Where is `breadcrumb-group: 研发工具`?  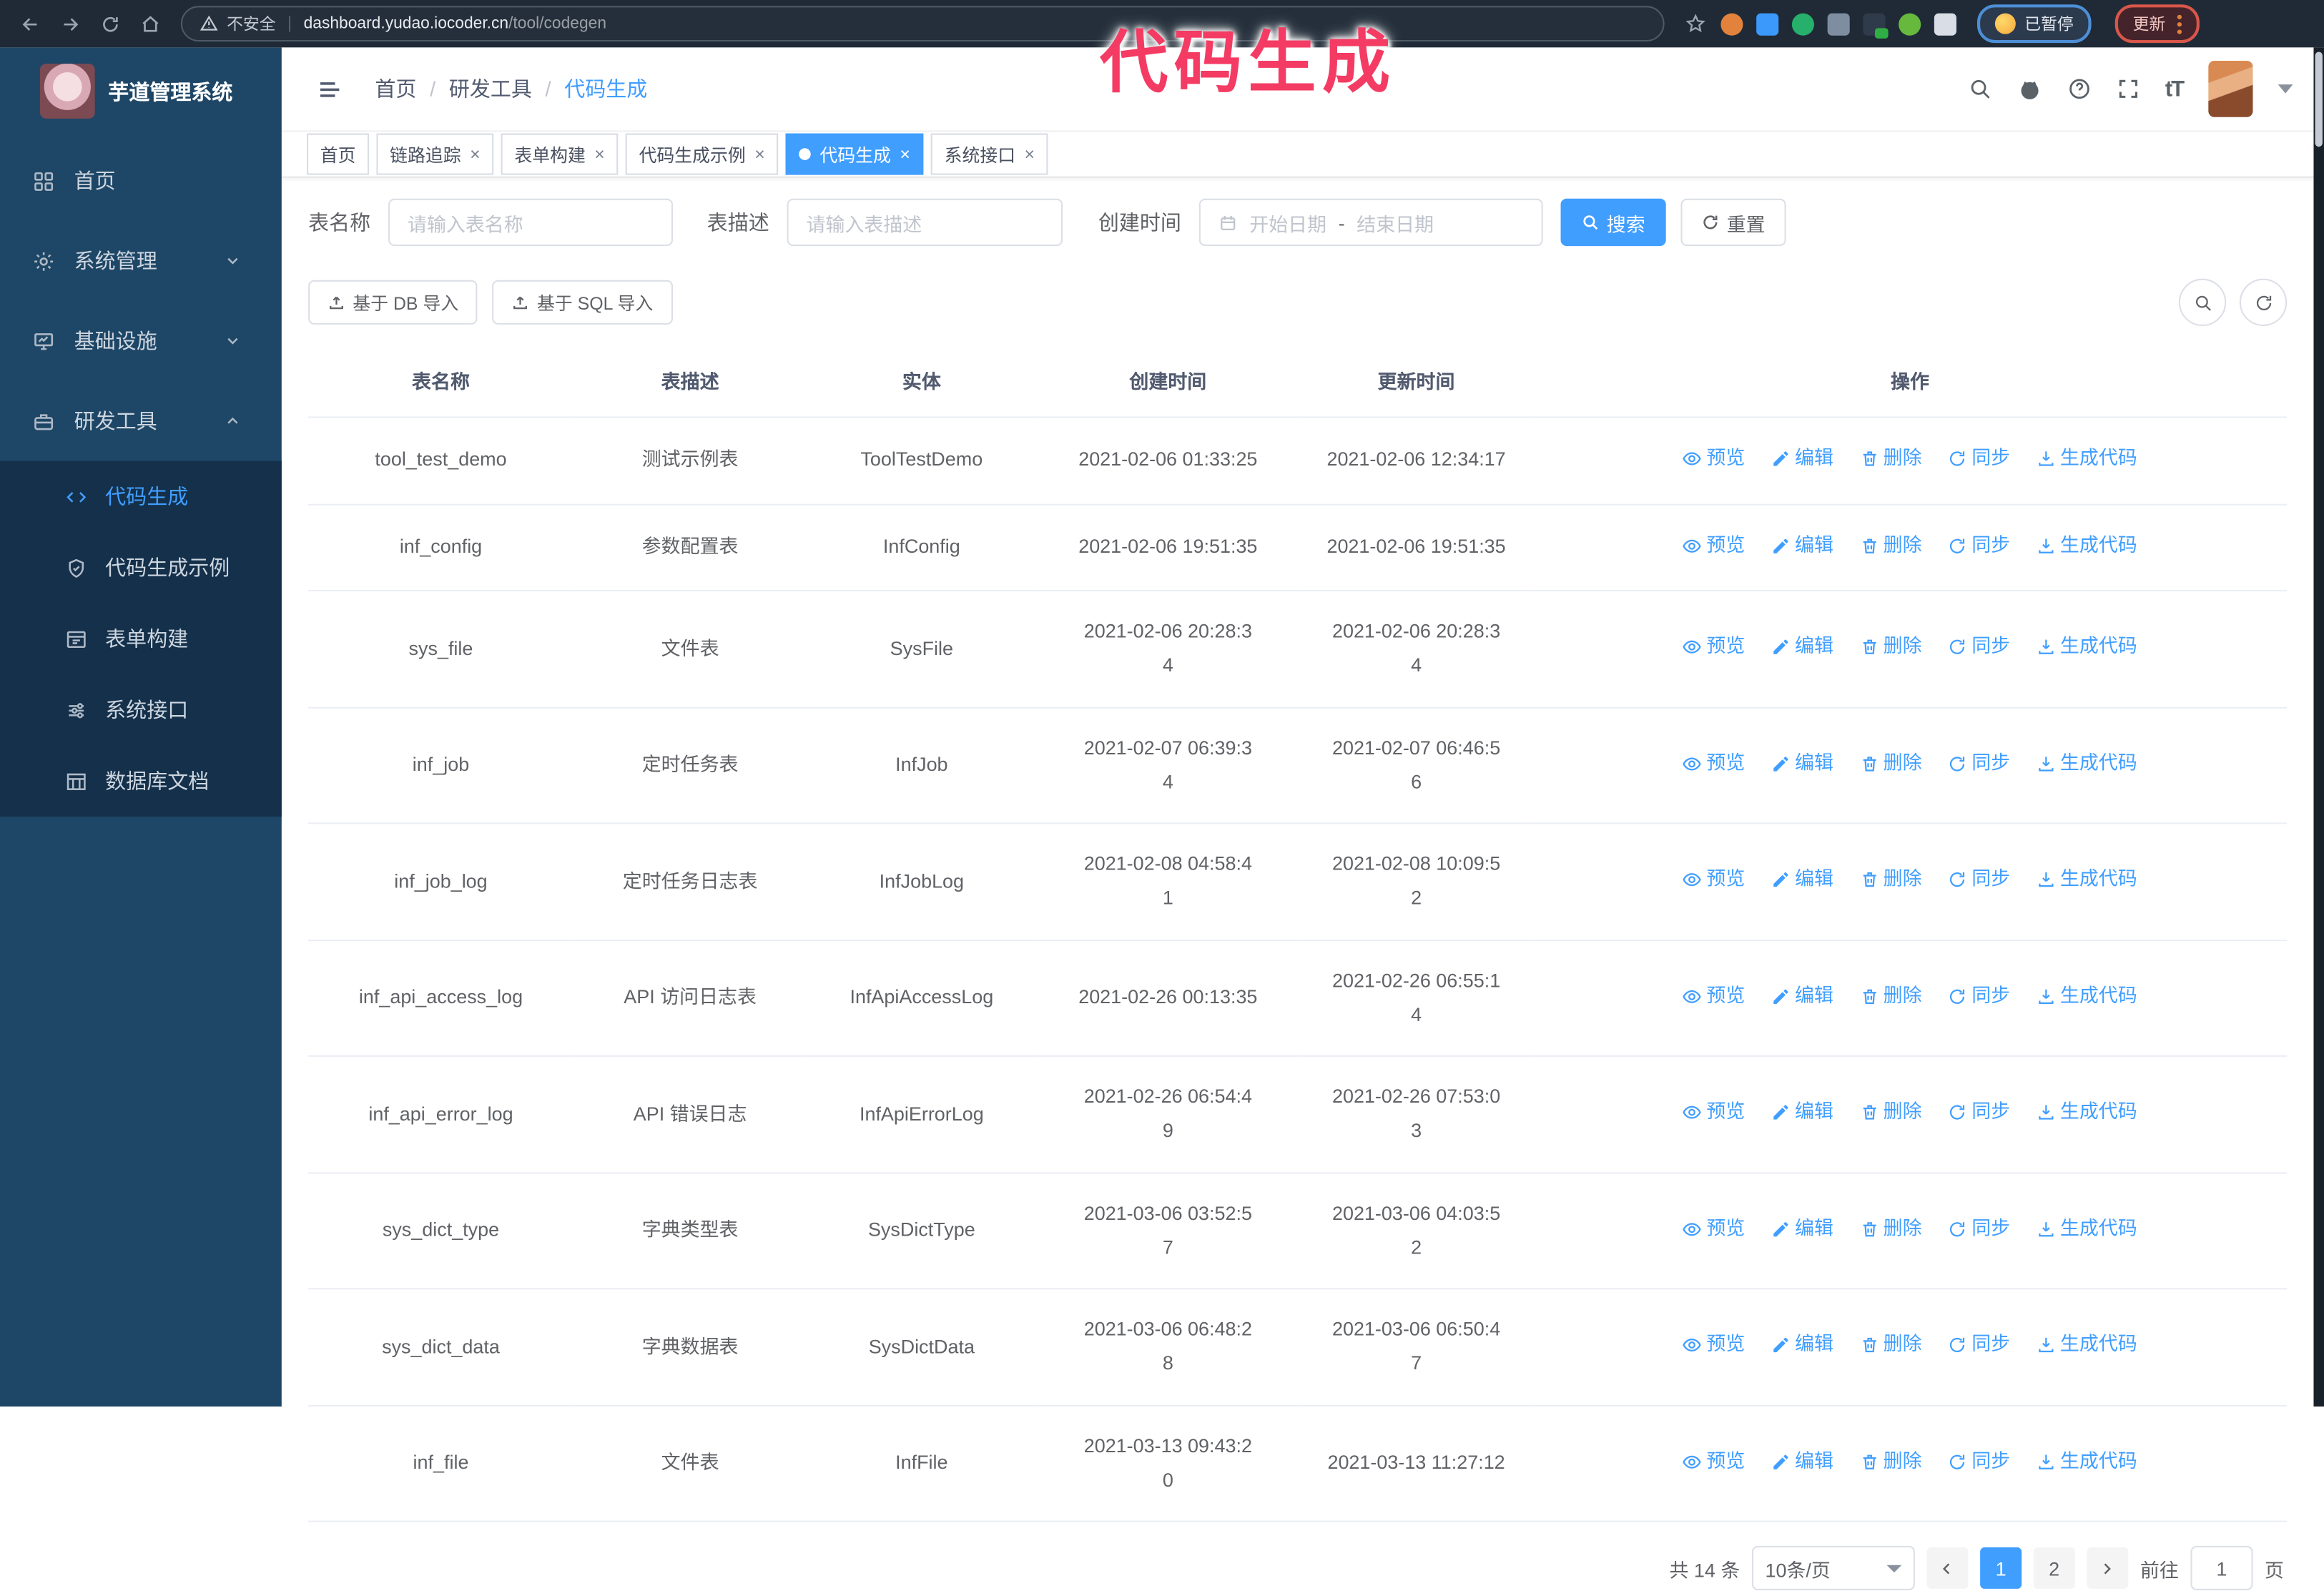 breadcrumb-group: 研发工具 is located at coordinates (490, 89).